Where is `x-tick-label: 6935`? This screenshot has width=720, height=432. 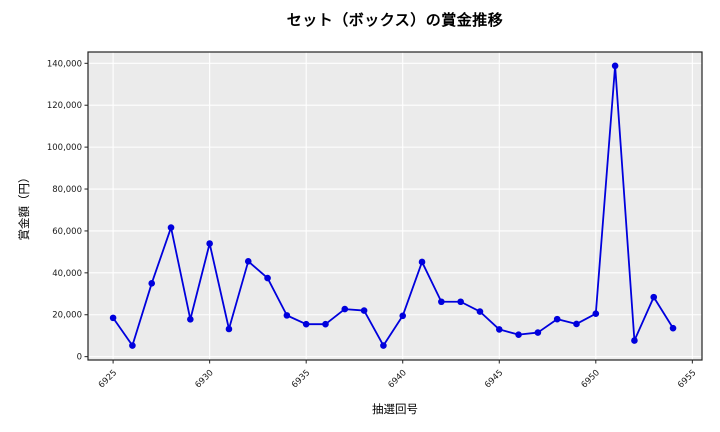 x-tick-label: 6935 is located at coordinates (301, 379).